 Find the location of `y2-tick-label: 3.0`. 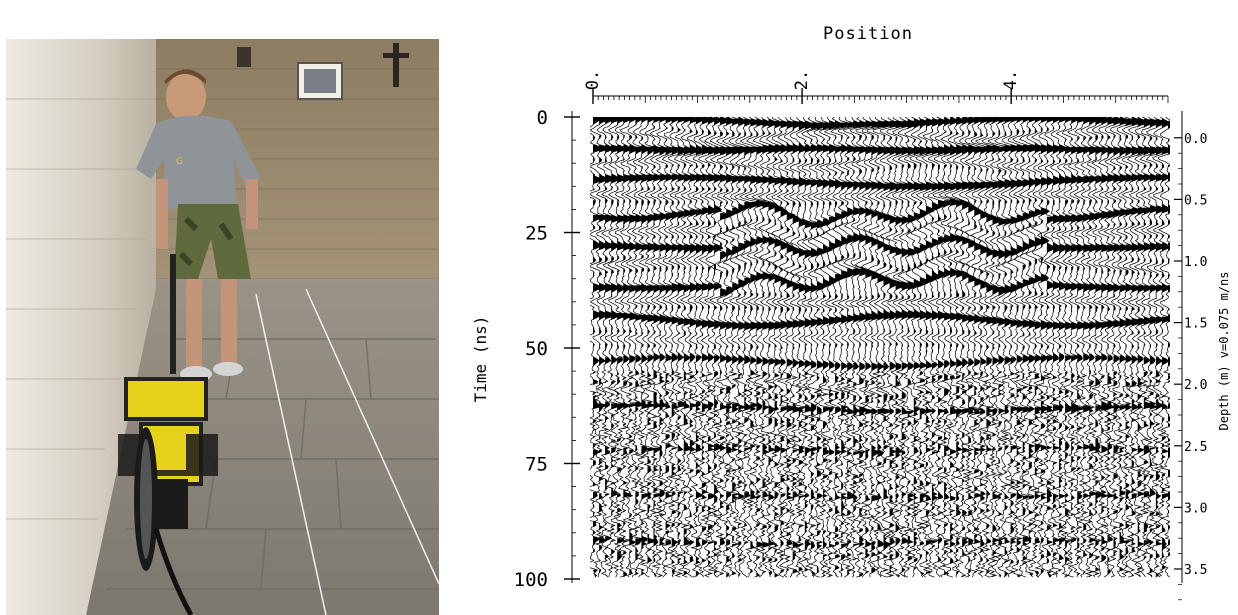

y2-tick-label: 3.0 is located at coordinates (1195, 508).